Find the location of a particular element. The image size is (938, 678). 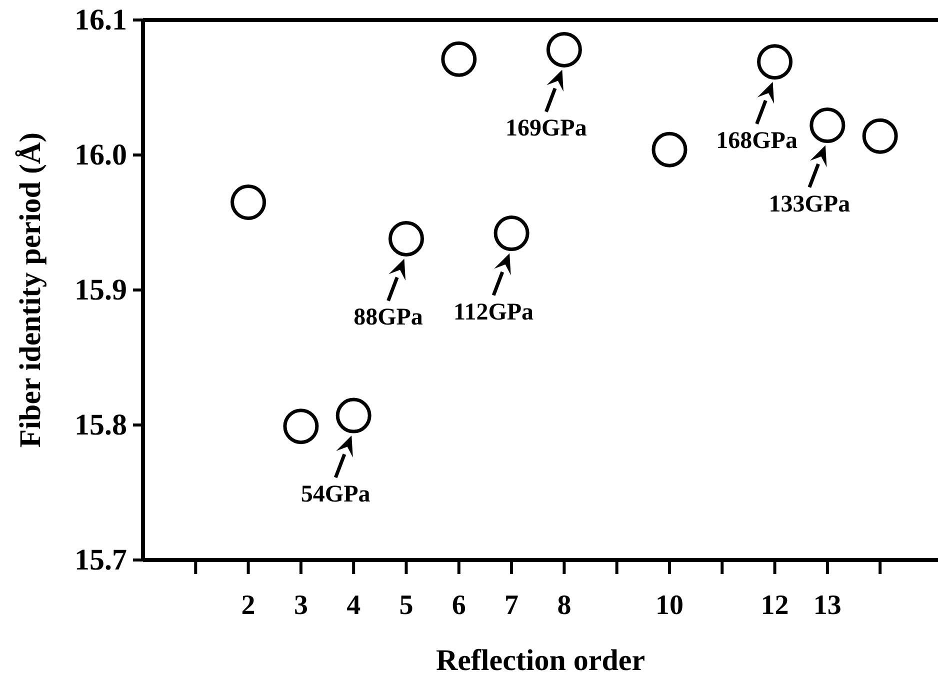

y-tick-label: 16.1 is located at coordinates (100, 20).